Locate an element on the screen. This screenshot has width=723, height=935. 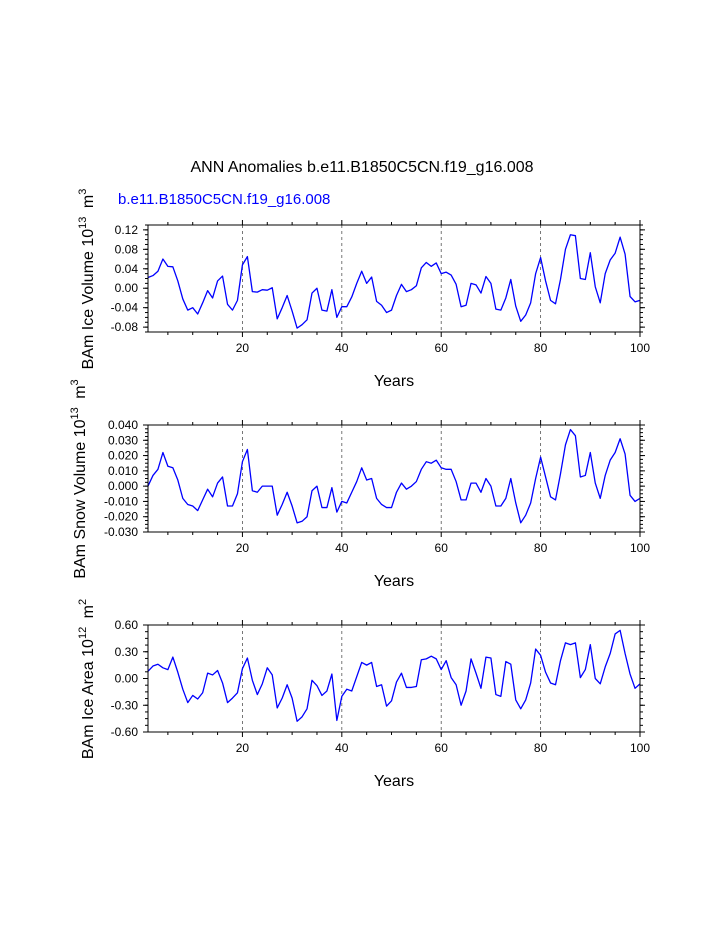
snow-volume-y-tick-label: 0.030 is located at coordinates (123, 440).